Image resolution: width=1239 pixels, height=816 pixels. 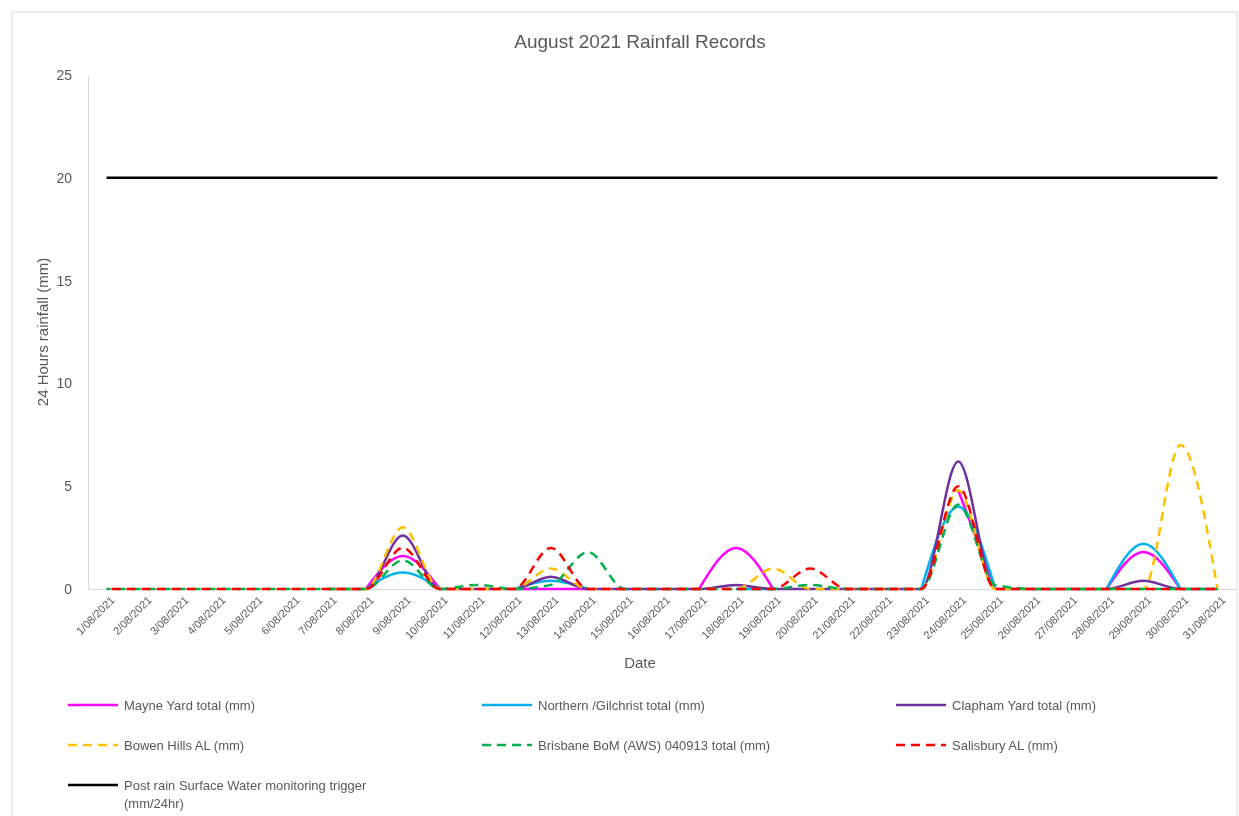 I want to click on line-series, so click(x=662, y=547).